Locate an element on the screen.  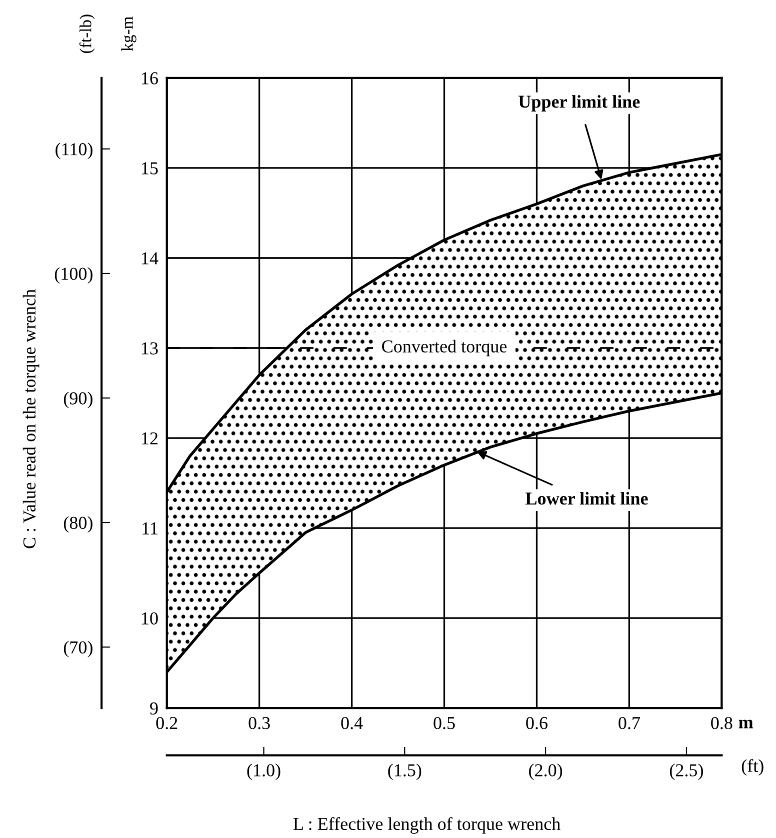
y-tick-label: 13 is located at coordinates (150, 348).